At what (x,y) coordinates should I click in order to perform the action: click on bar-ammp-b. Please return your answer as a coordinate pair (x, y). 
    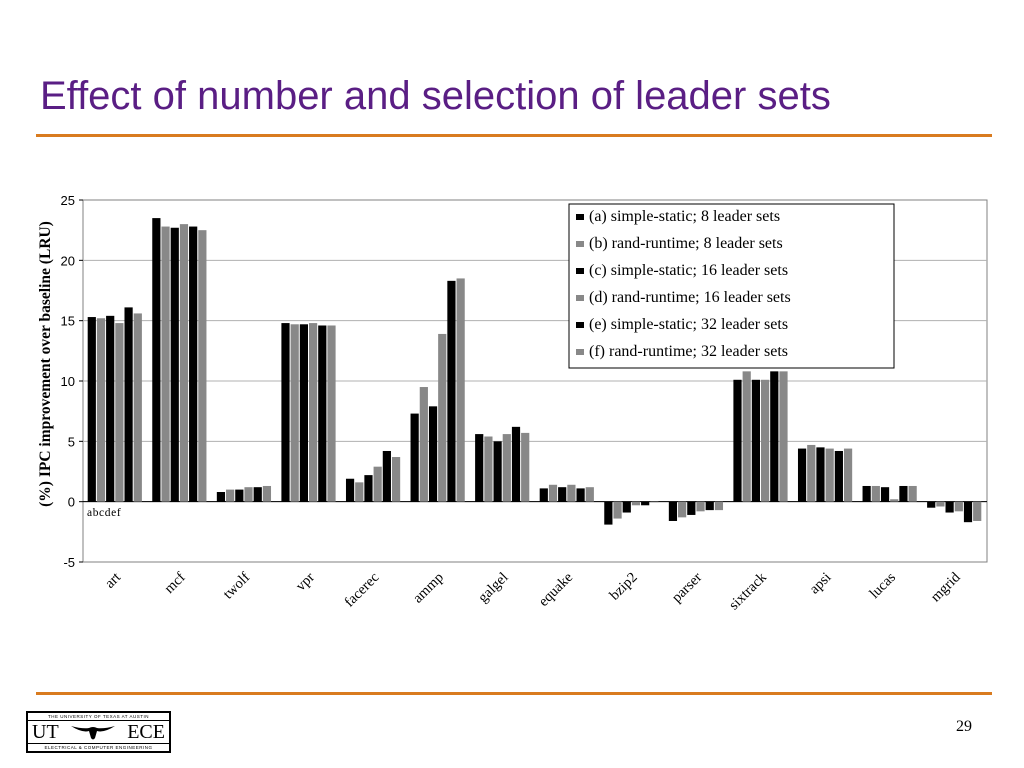
    Looking at the image, I should click on (423, 444).